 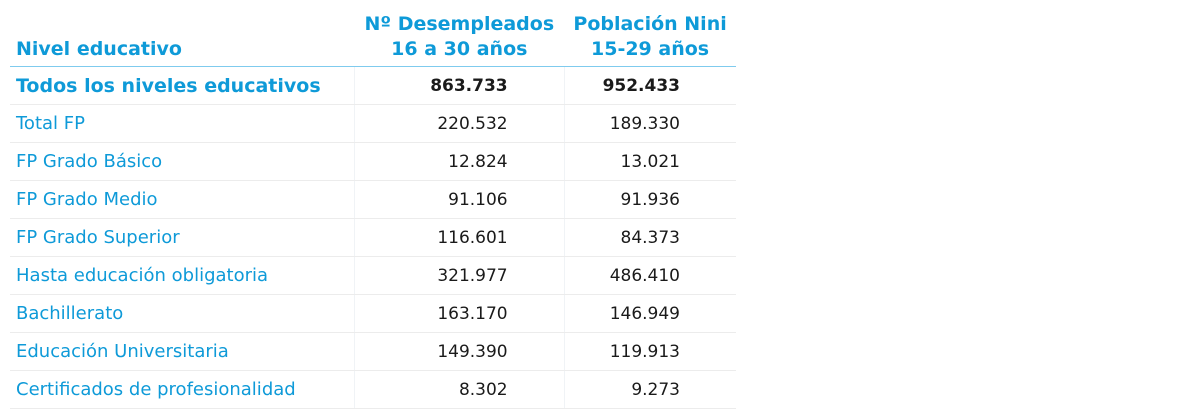 What do you see at coordinates (182, 123) in the screenshot?
I see `row-label: Total FP` at bounding box center [182, 123].